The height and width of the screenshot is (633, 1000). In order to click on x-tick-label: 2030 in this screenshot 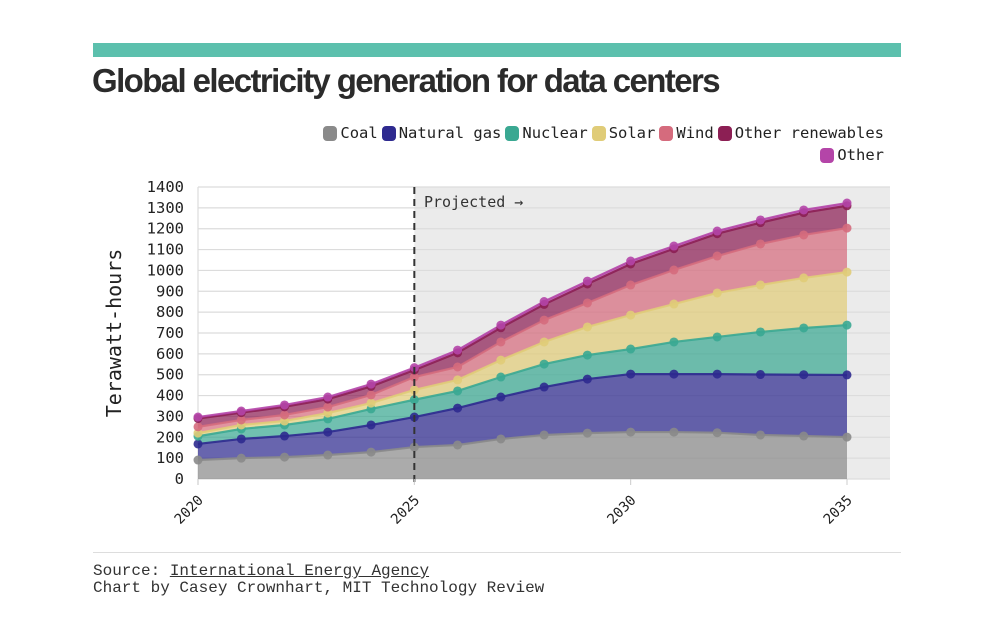, I will do `click(621, 510)`.